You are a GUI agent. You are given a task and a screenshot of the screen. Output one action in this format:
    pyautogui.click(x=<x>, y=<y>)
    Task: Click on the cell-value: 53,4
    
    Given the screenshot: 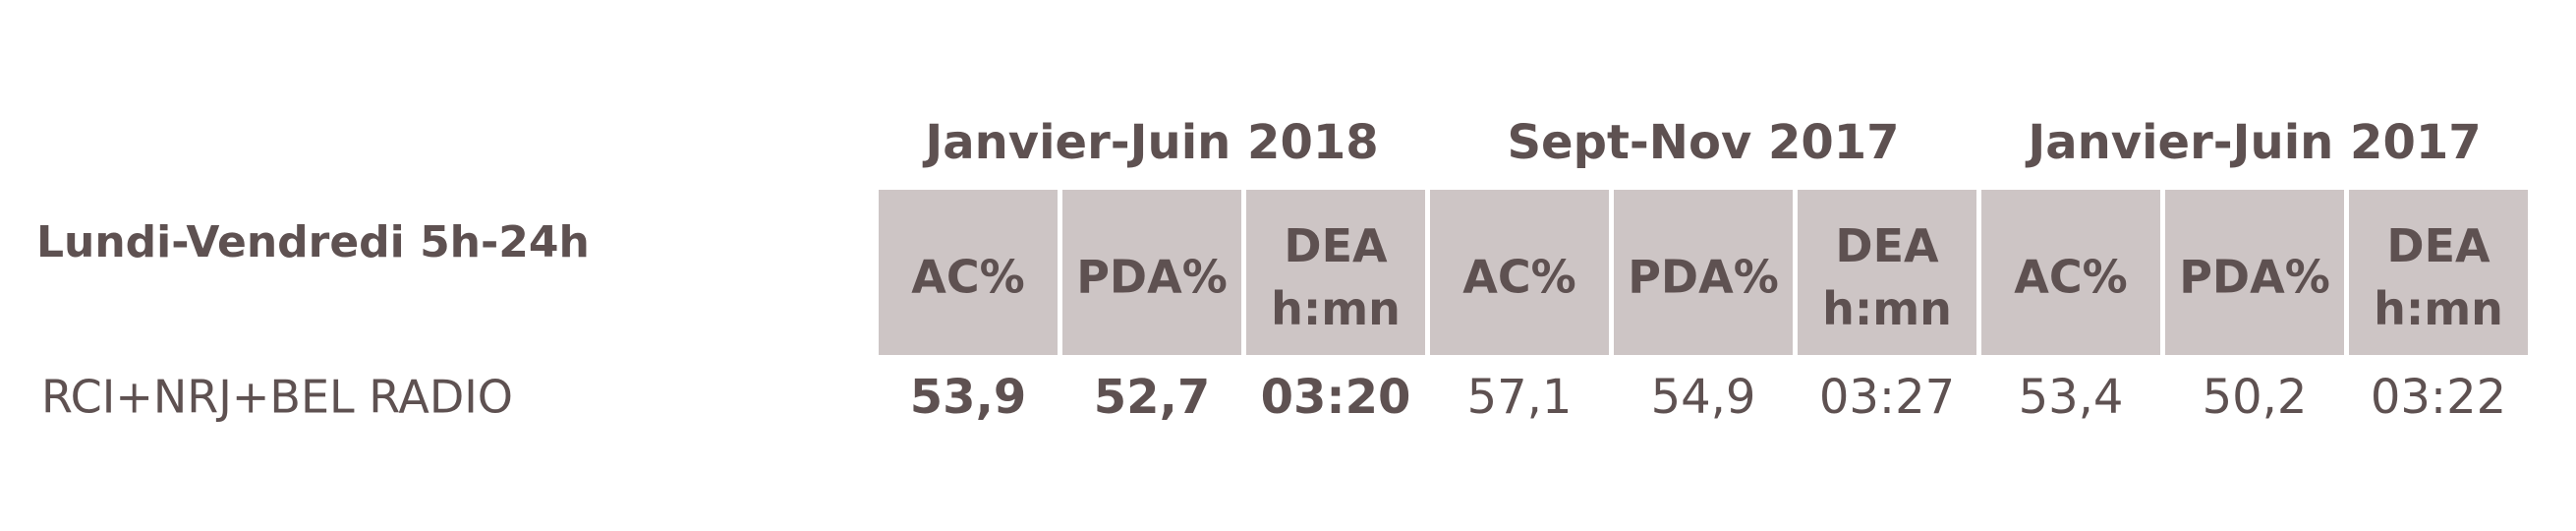 What is the action you would take?
    pyautogui.click(x=2071, y=397)
    